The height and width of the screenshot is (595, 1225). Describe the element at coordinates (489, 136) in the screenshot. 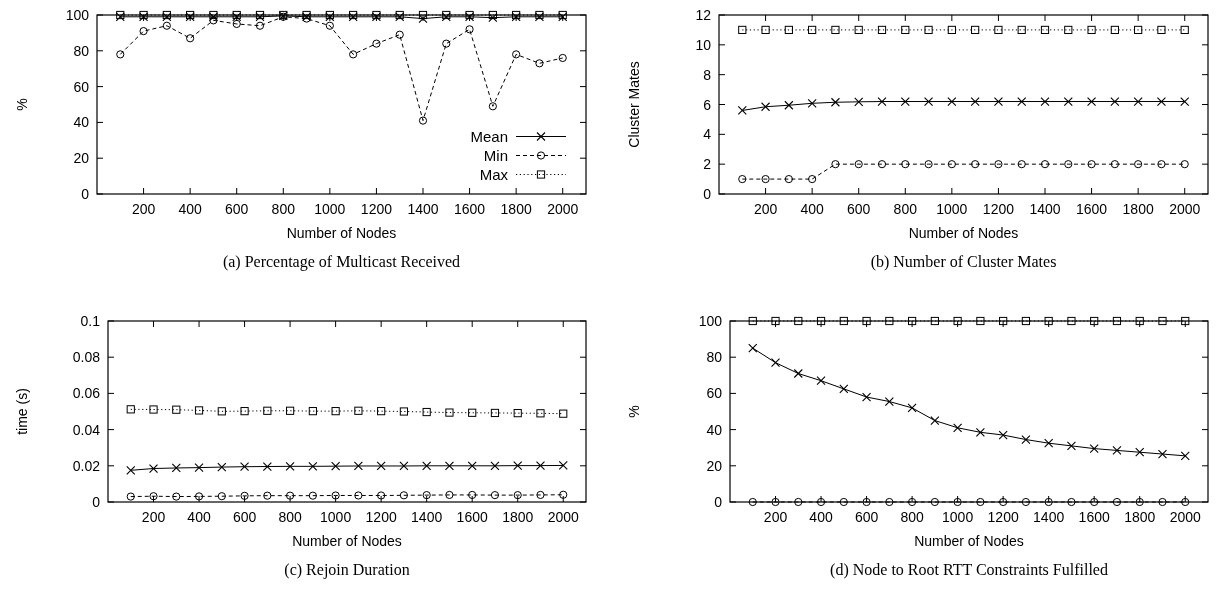

I see `legend-label: Mean` at that location.